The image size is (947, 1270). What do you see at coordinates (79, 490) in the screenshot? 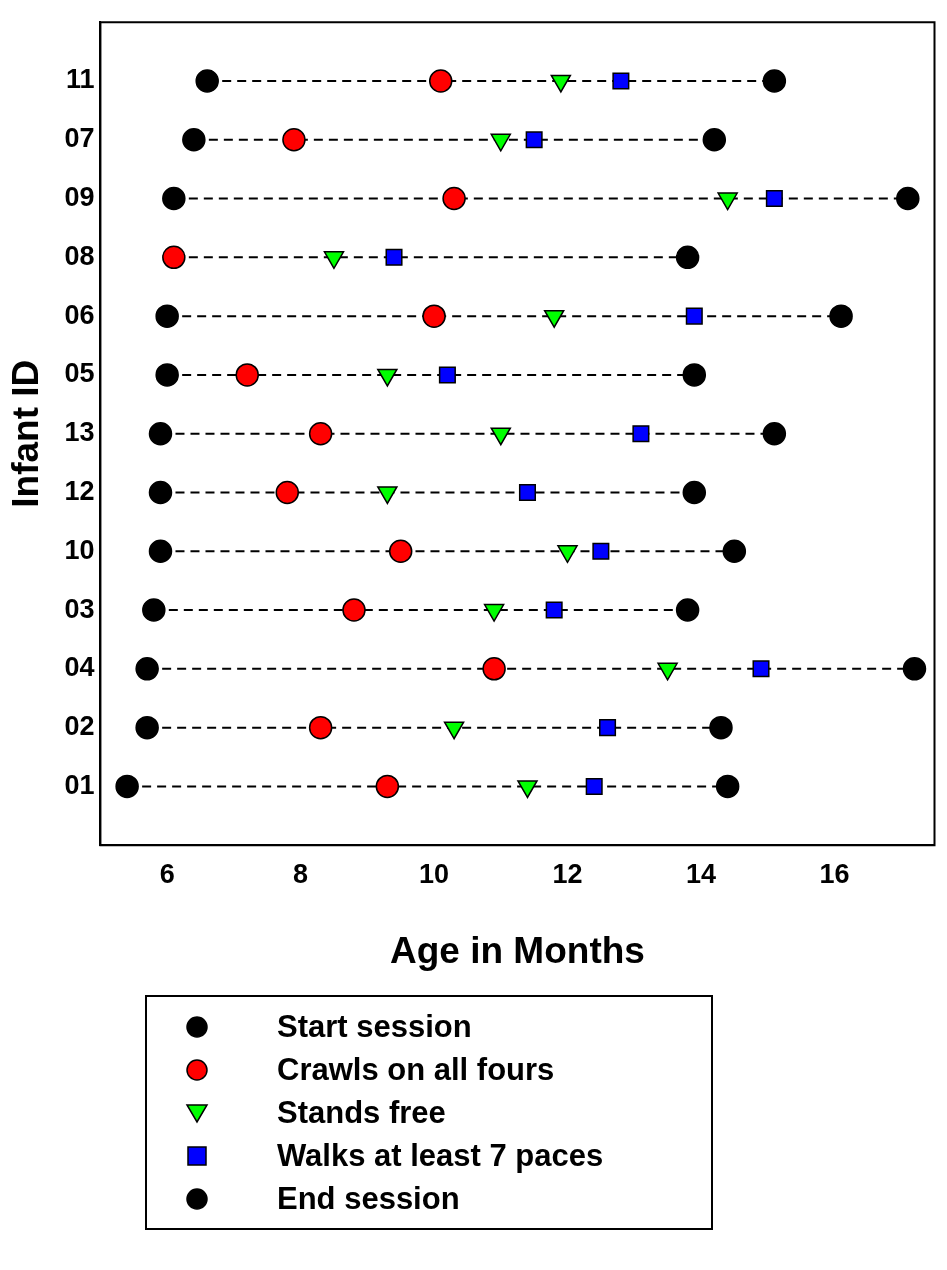
I see `y-tick-label: 12` at bounding box center [79, 490].